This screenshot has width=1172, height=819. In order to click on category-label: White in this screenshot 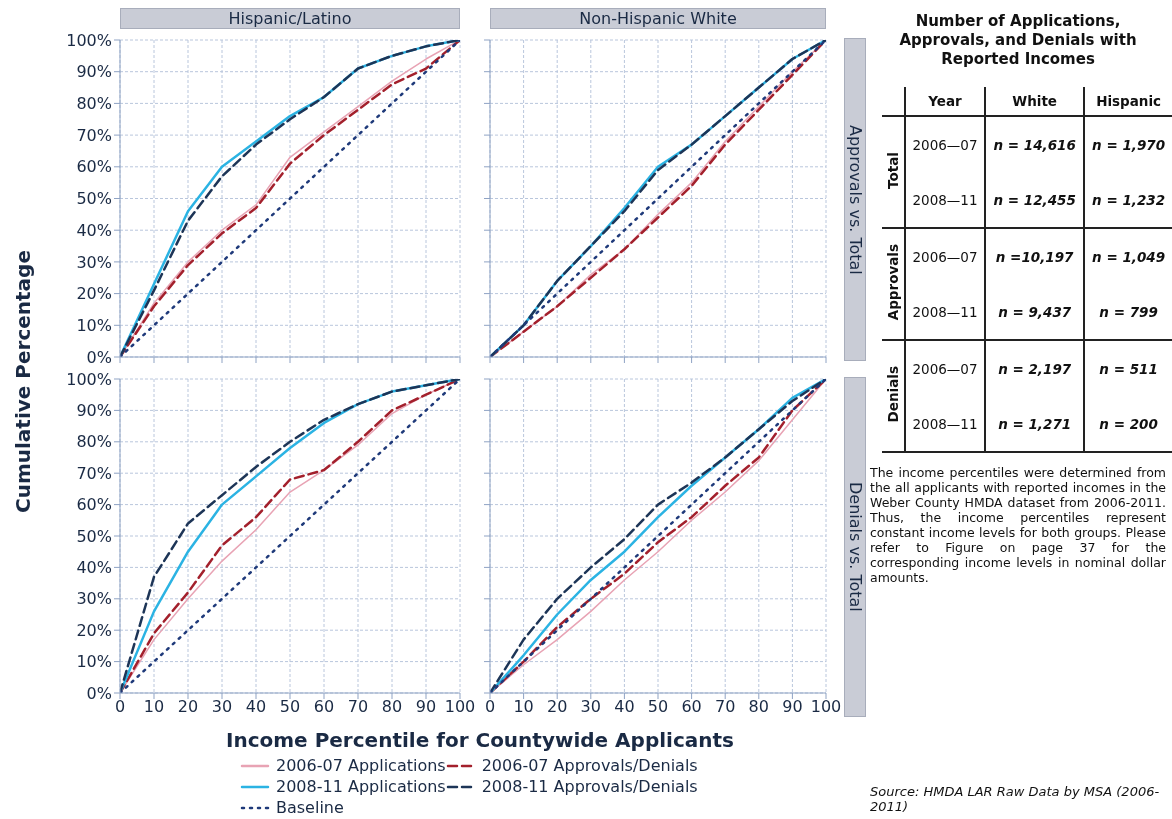, I will do `click(1035, 101)`.